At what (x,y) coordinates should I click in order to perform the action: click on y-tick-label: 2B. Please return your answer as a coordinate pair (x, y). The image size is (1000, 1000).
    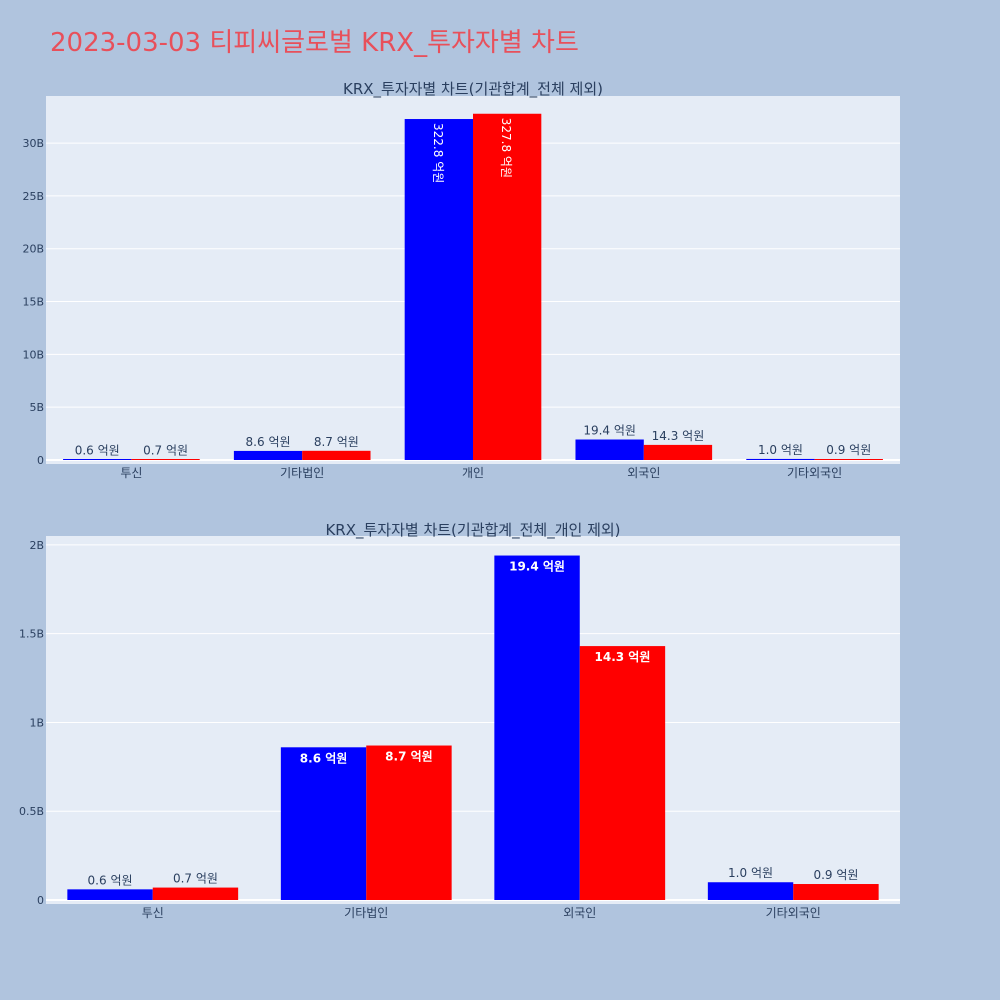
    Looking at the image, I should click on (36, 545).